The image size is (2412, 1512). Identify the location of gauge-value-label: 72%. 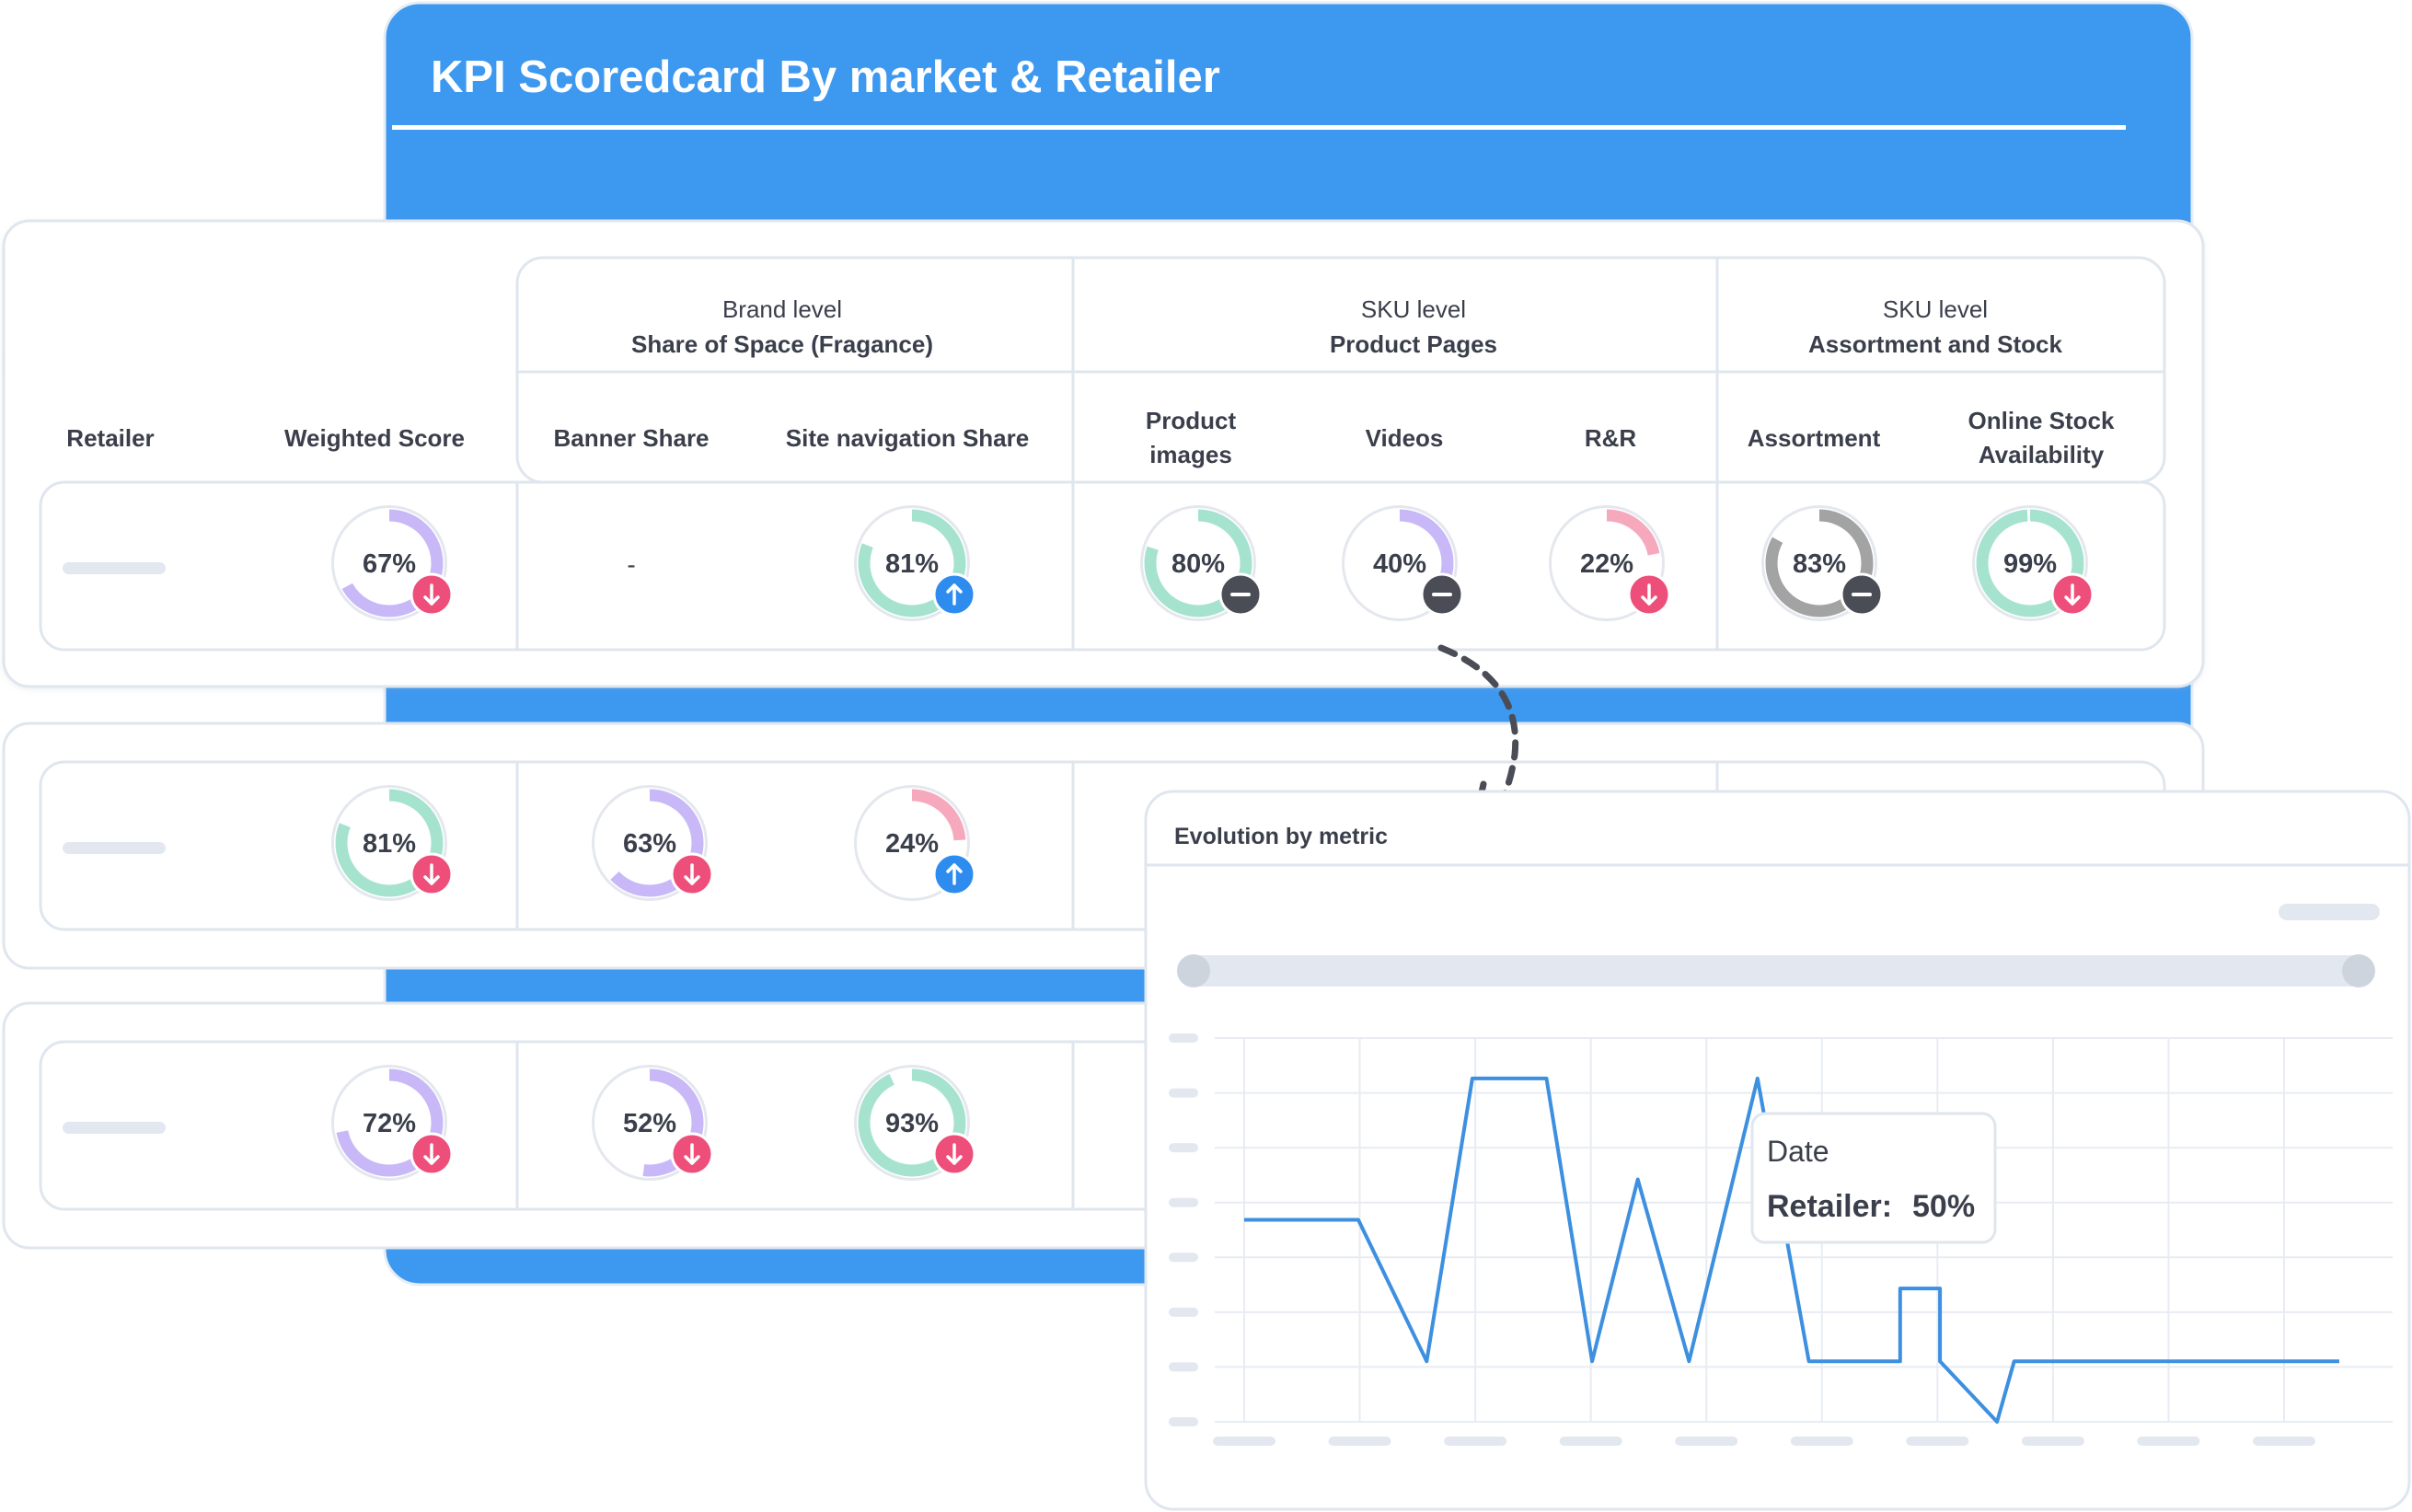
(389, 1123).